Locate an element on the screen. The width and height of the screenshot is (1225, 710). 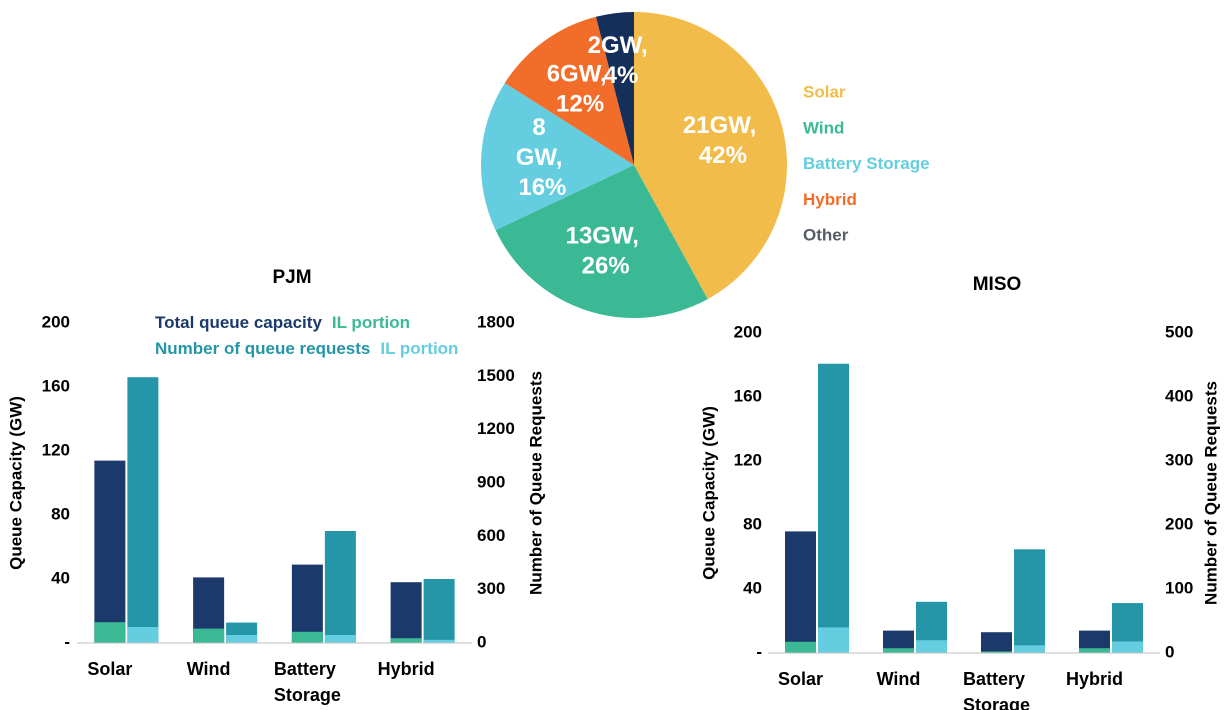
legend-label: Wind is located at coordinates (823, 127).